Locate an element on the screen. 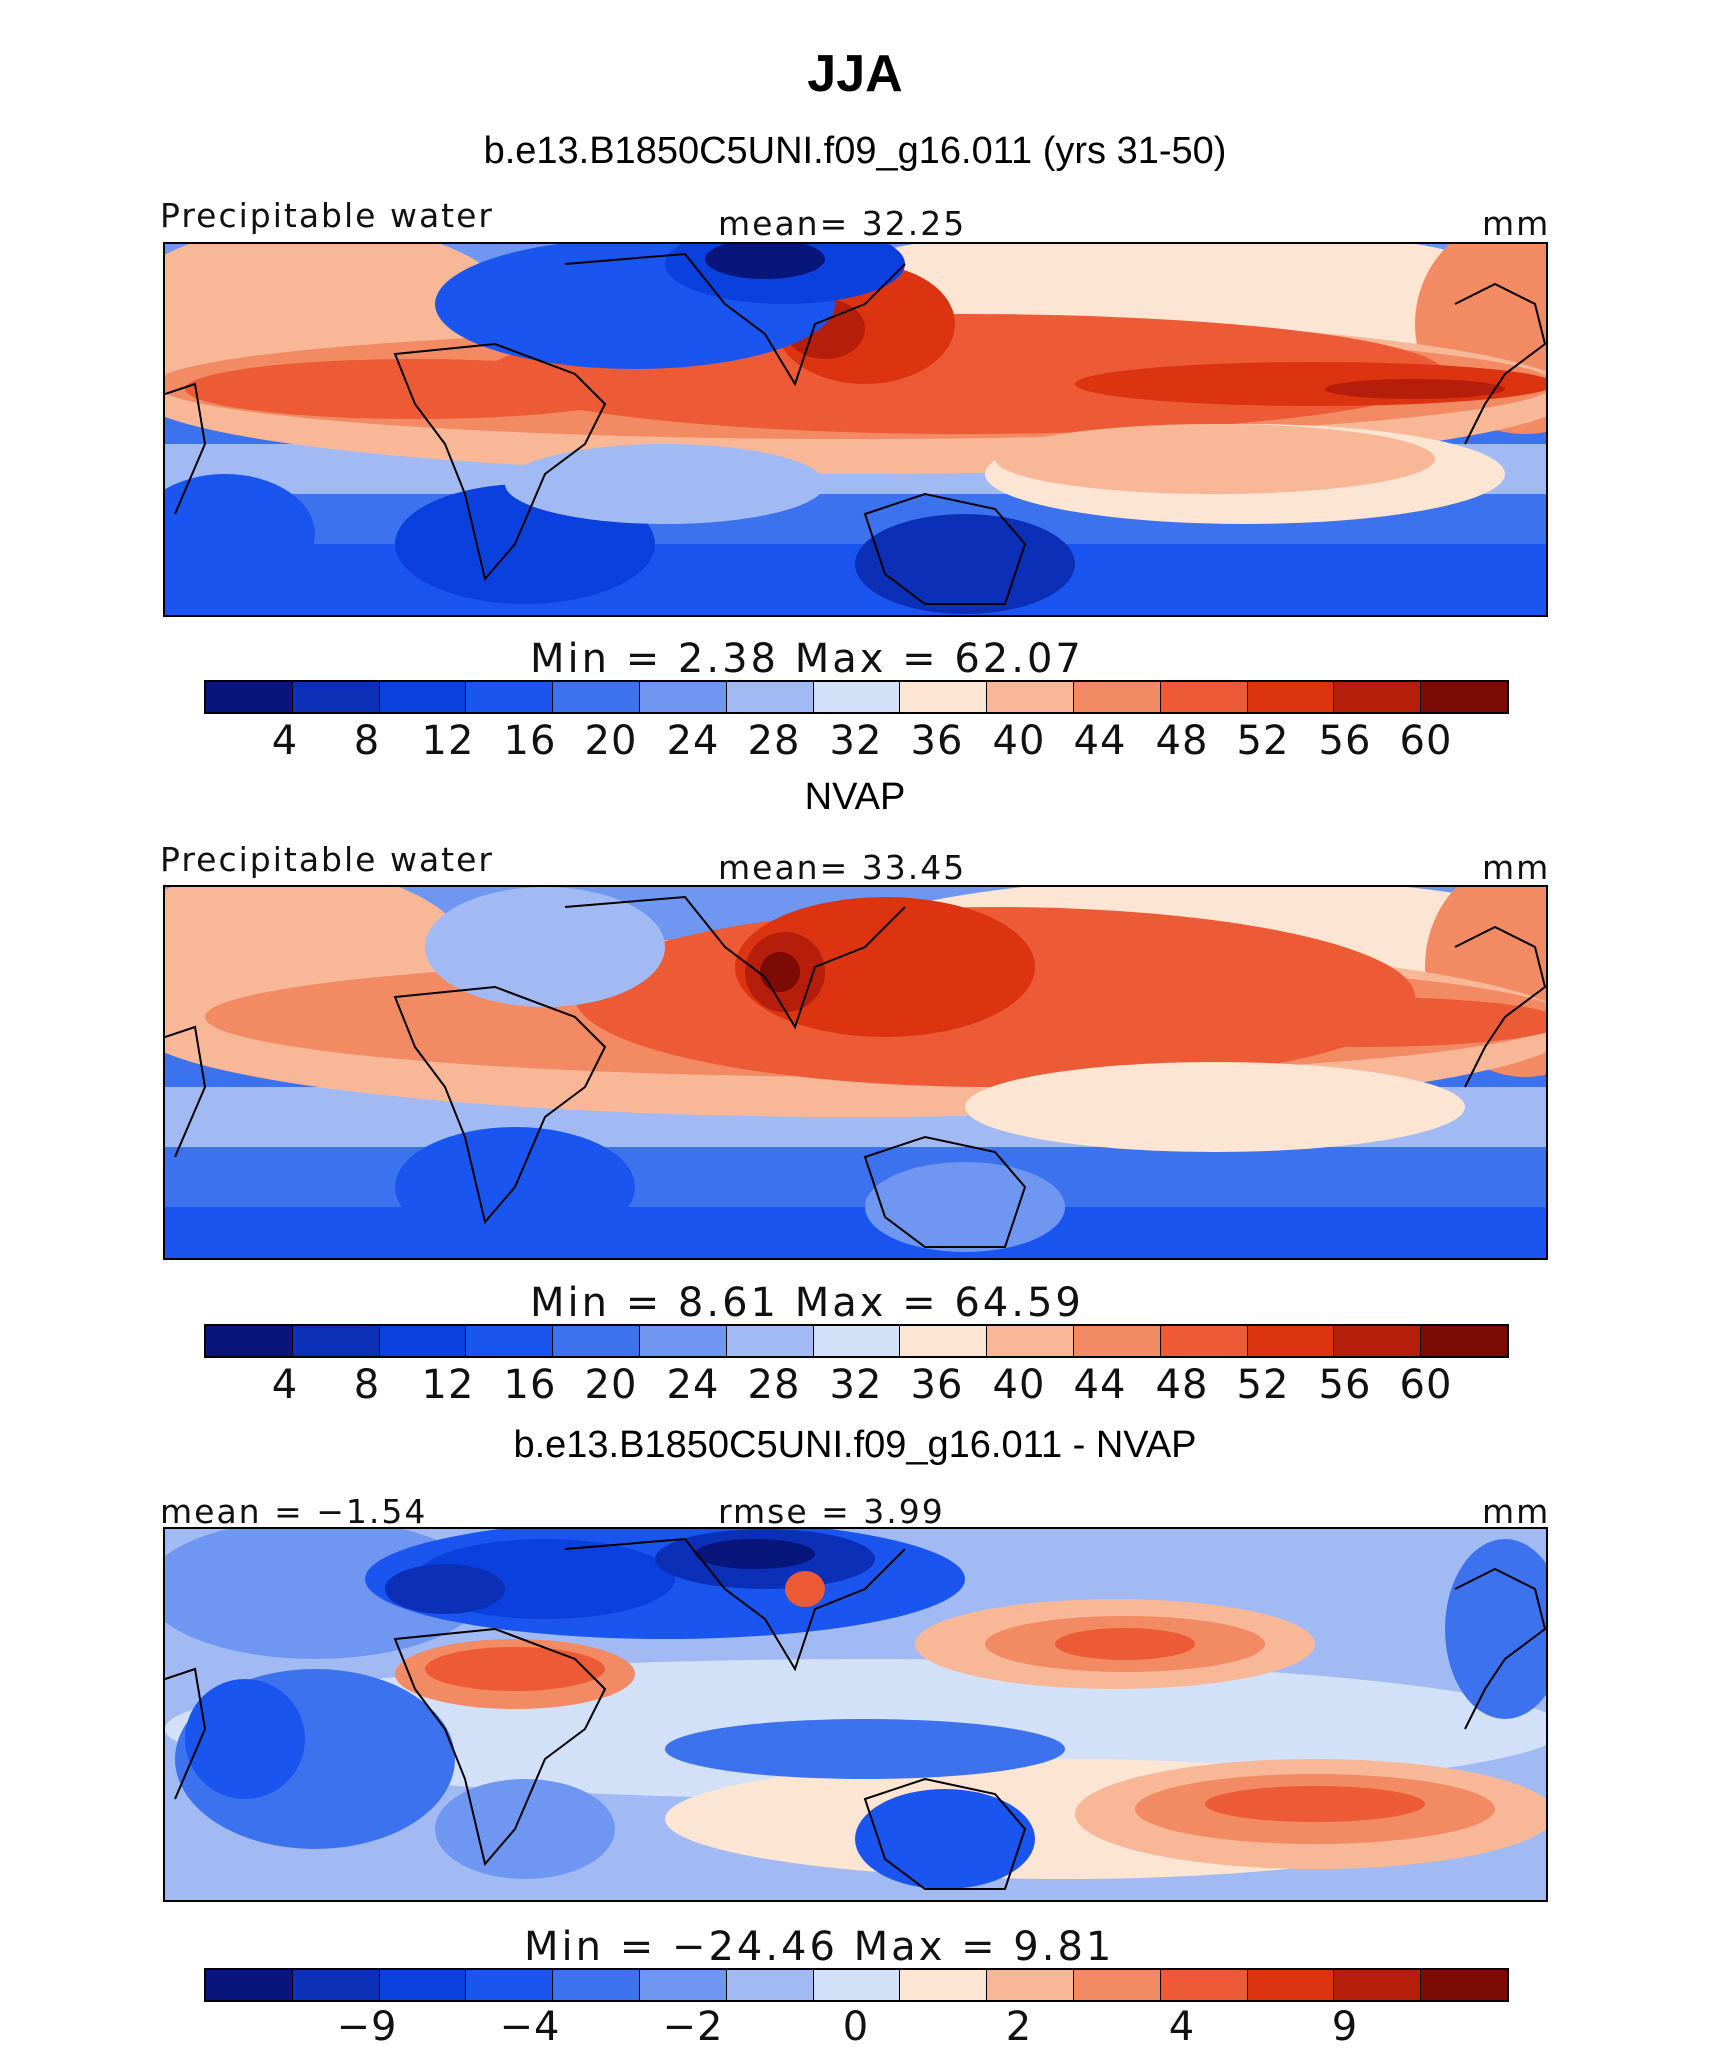 The image size is (1710, 2050). panel-3-colorbar-tick: −9 is located at coordinates (367, 2027).